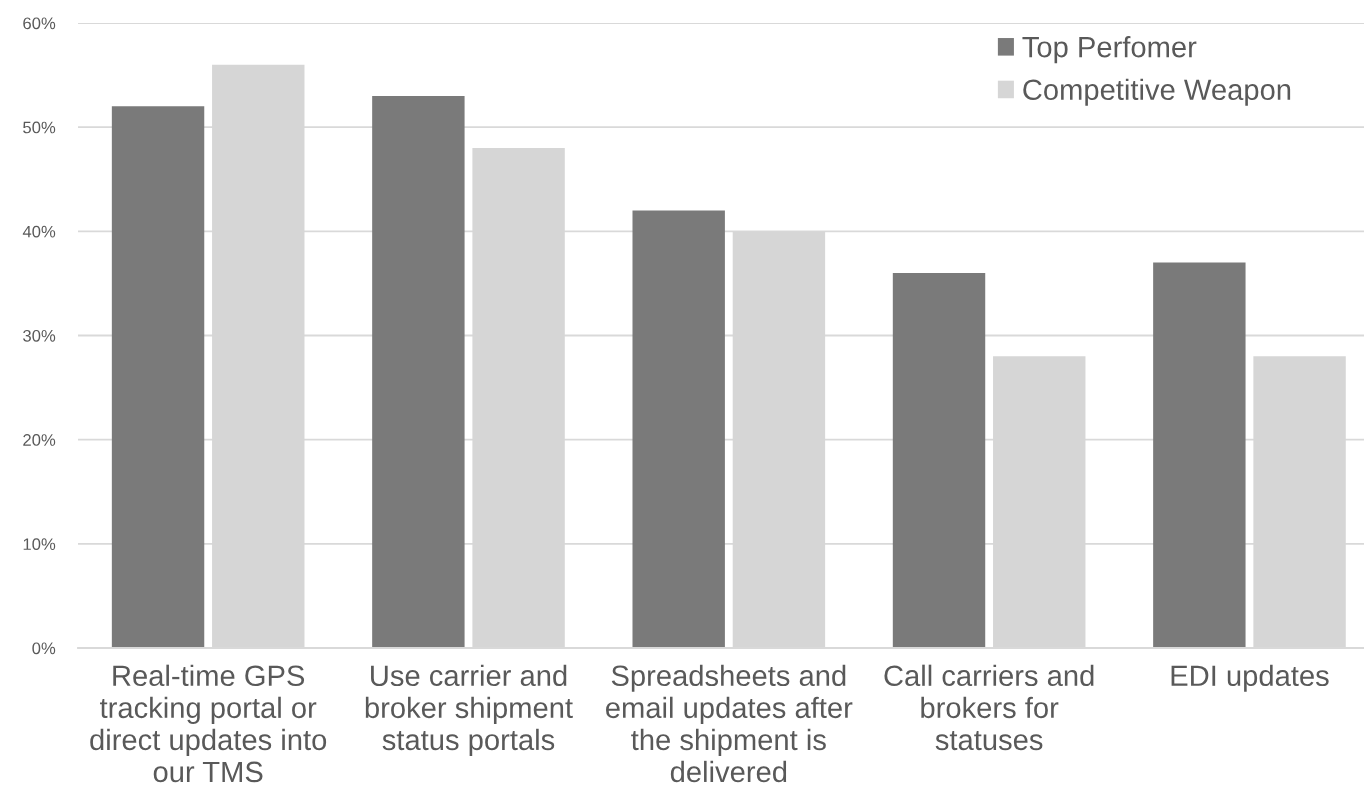 The width and height of the screenshot is (1364, 801). Describe the element at coordinates (39, 231) in the screenshot. I see `y-tick-label: 40%` at that location.